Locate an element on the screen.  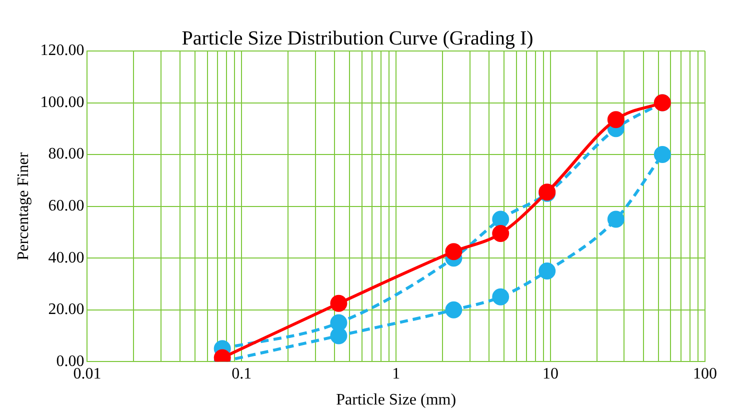
x-axis-title: Particle Size (mm) is located at coordinates (396, 400).